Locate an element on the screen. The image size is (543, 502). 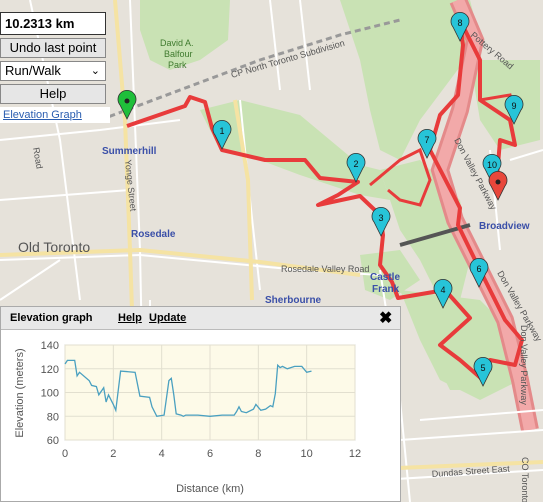
route-marker-4: 4 is located at coordinates (443, 294).